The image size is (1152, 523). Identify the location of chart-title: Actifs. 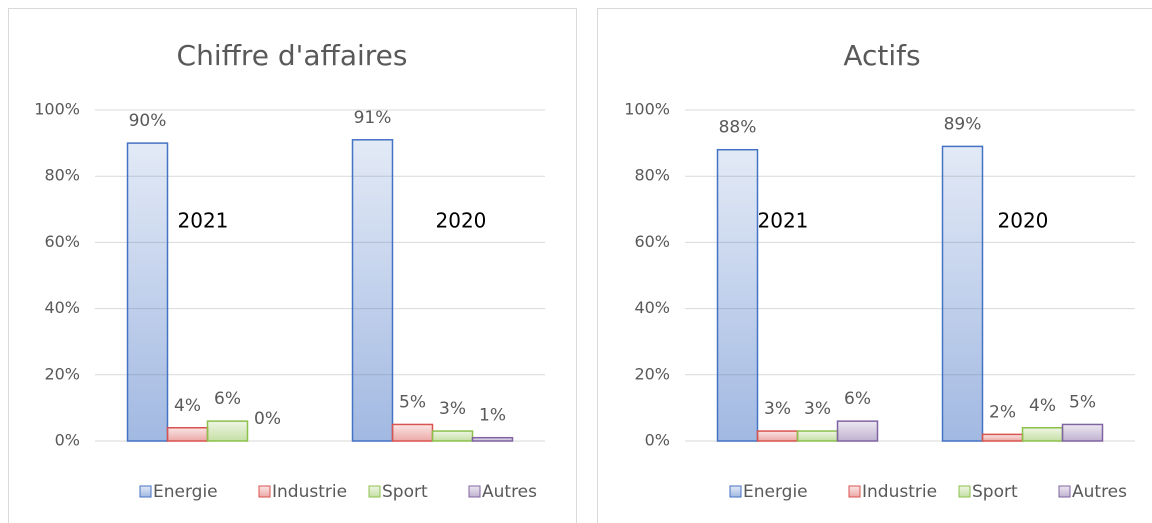
(881, 55).